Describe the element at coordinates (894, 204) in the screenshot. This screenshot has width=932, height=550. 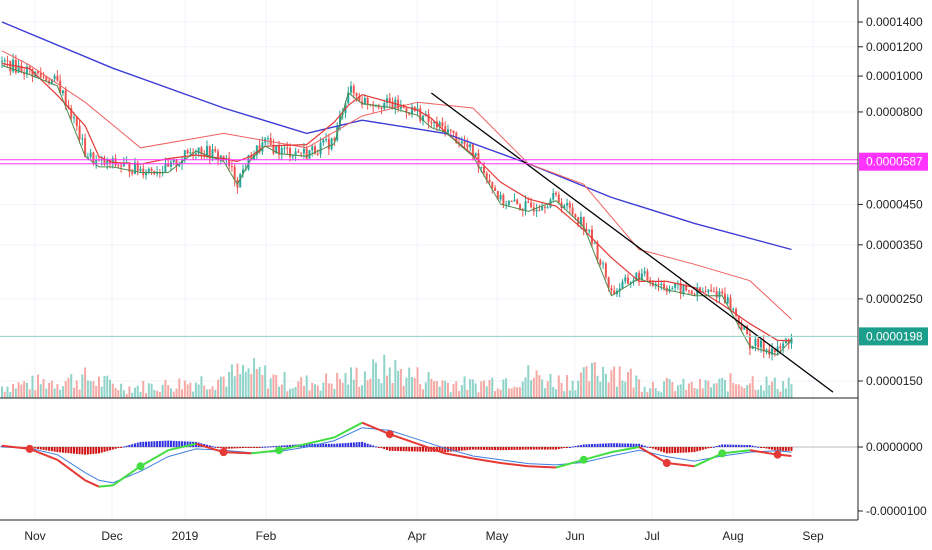
I see `price-tick-label: 0.0000450` at that location.